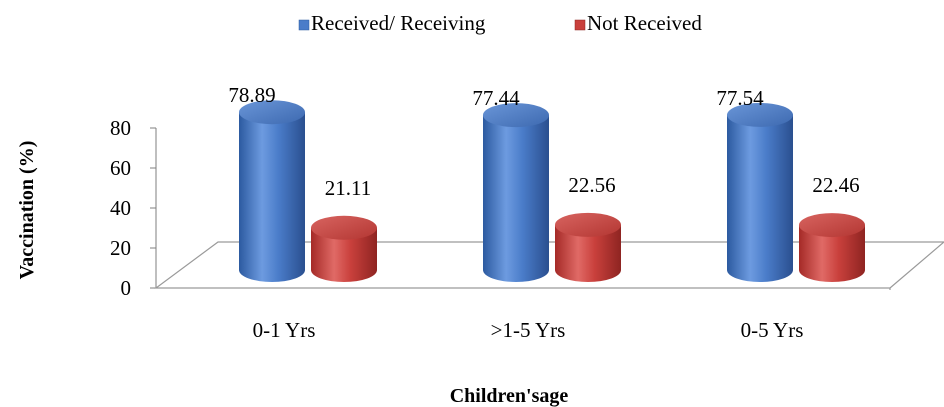 This screenshot has width=944, height=407. Describe the element at coordinates (398, 23) in the screenshot. I see `legend-label-series-1: Received/ Receiving` at that location.